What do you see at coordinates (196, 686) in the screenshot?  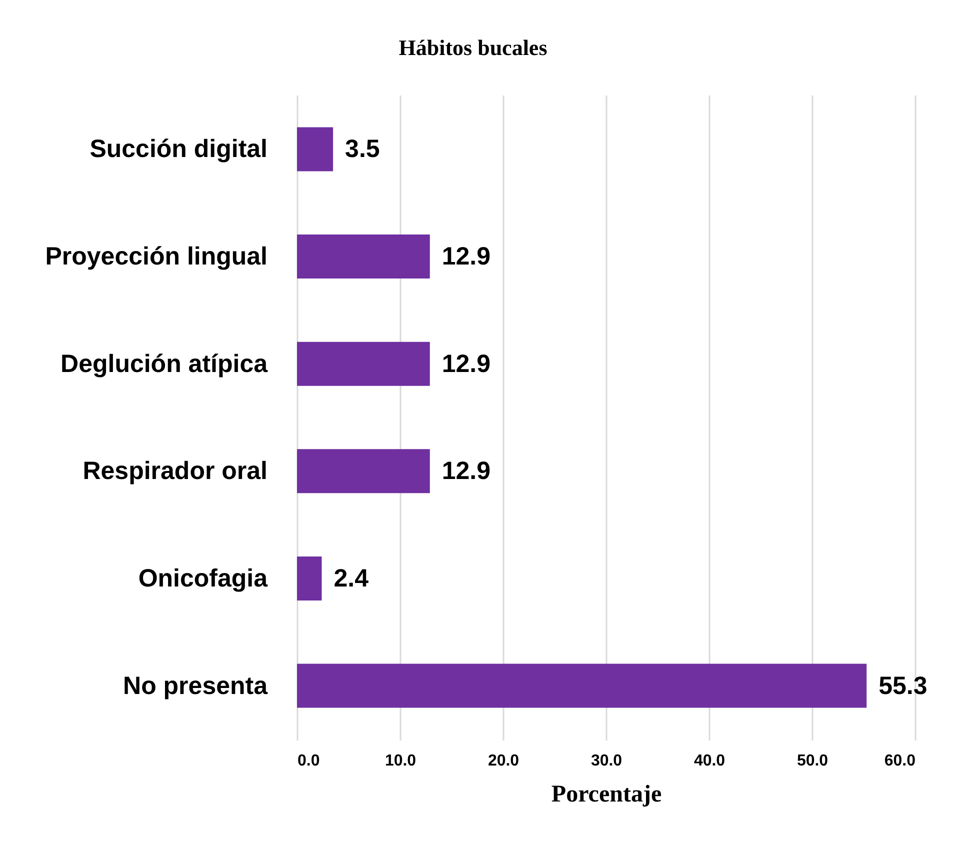 I see `y-tick-label: No presenta` at bounding box center [196, 686].